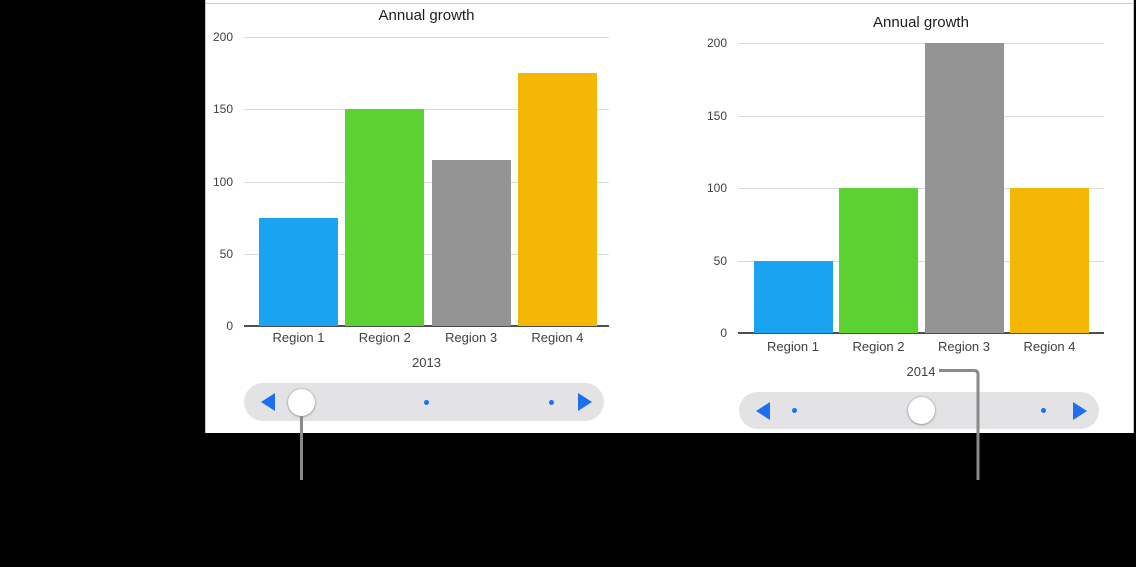  I want to click on x-axis-title: 2013, so click(426, 362).